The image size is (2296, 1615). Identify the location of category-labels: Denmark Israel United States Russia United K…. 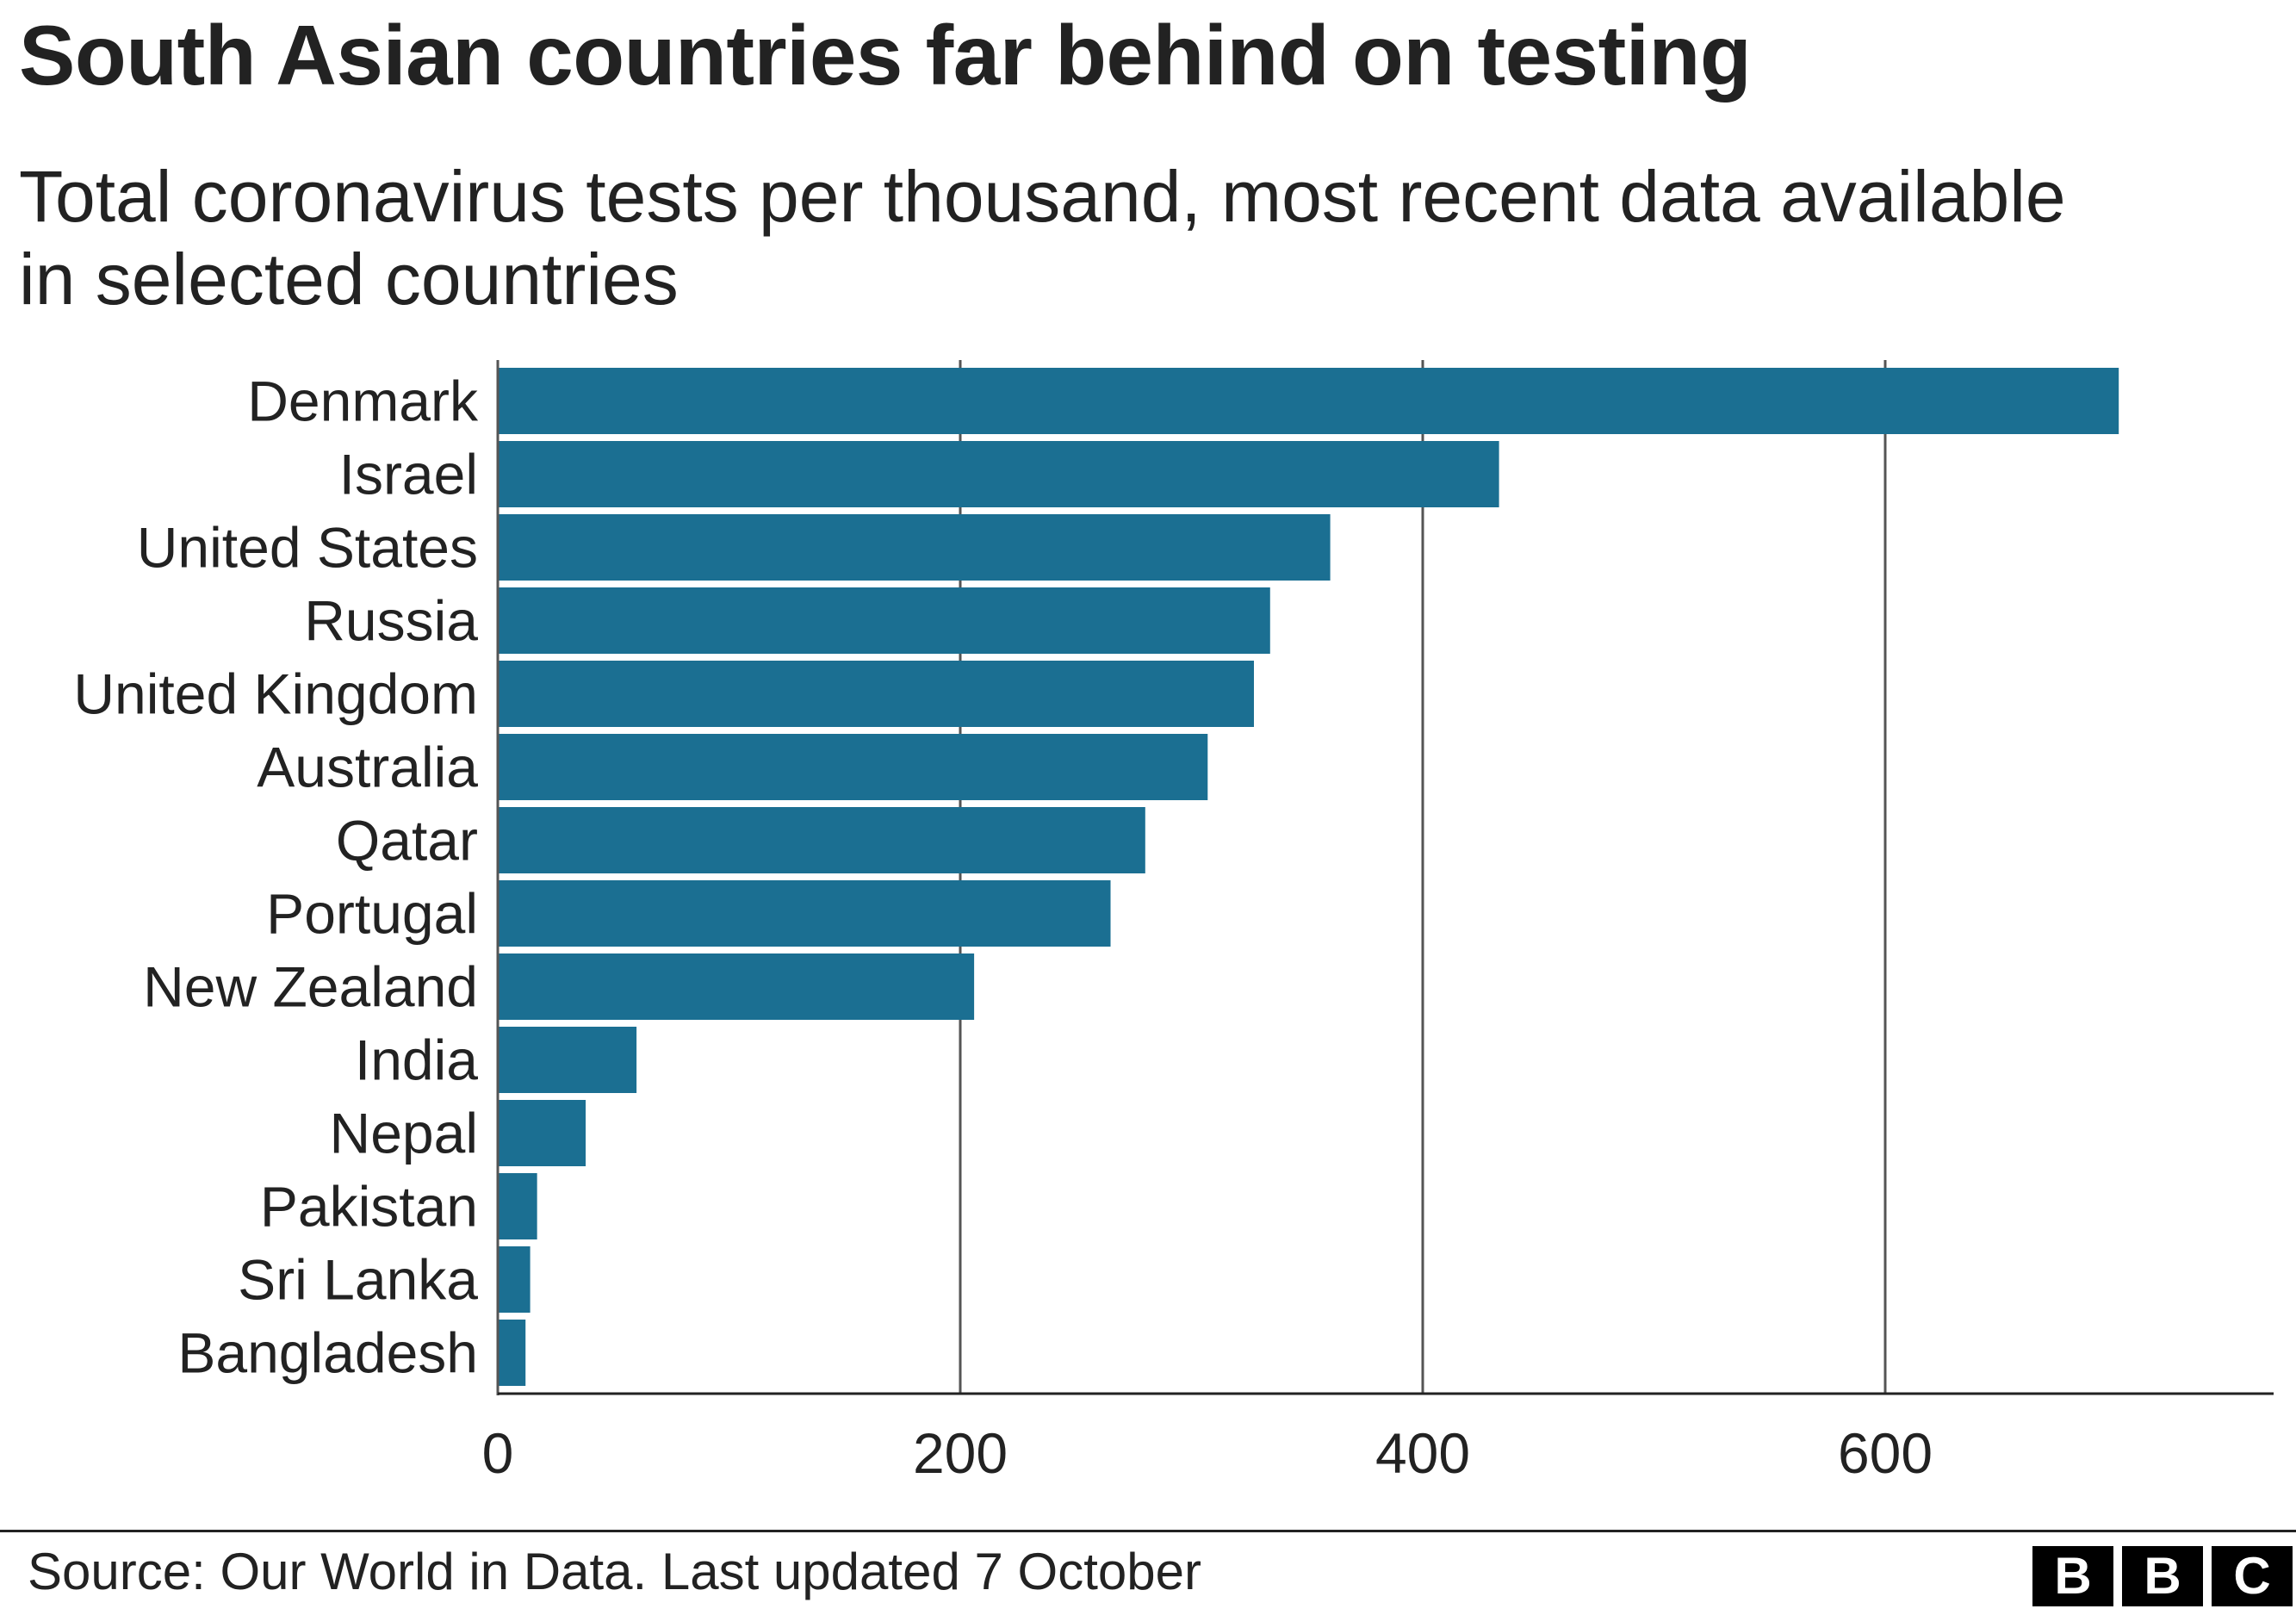
(276, 877).